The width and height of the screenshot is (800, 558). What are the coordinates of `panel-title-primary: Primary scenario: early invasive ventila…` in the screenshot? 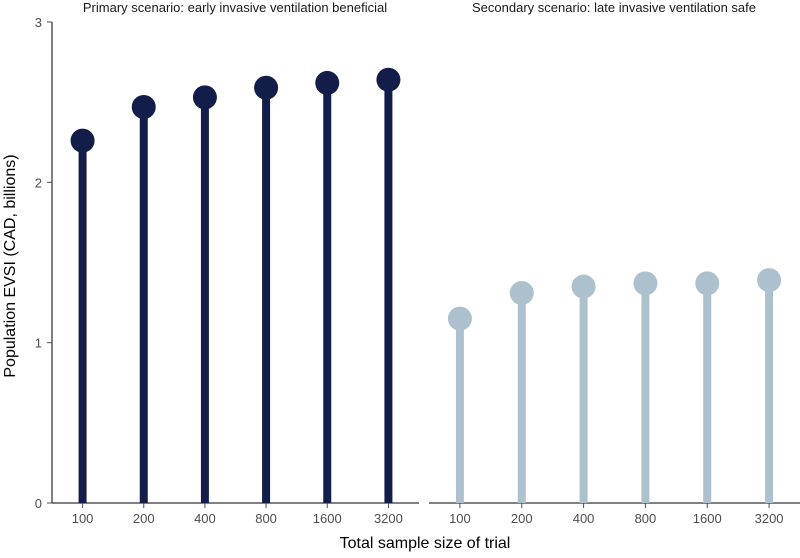 It's located at (235, 7).